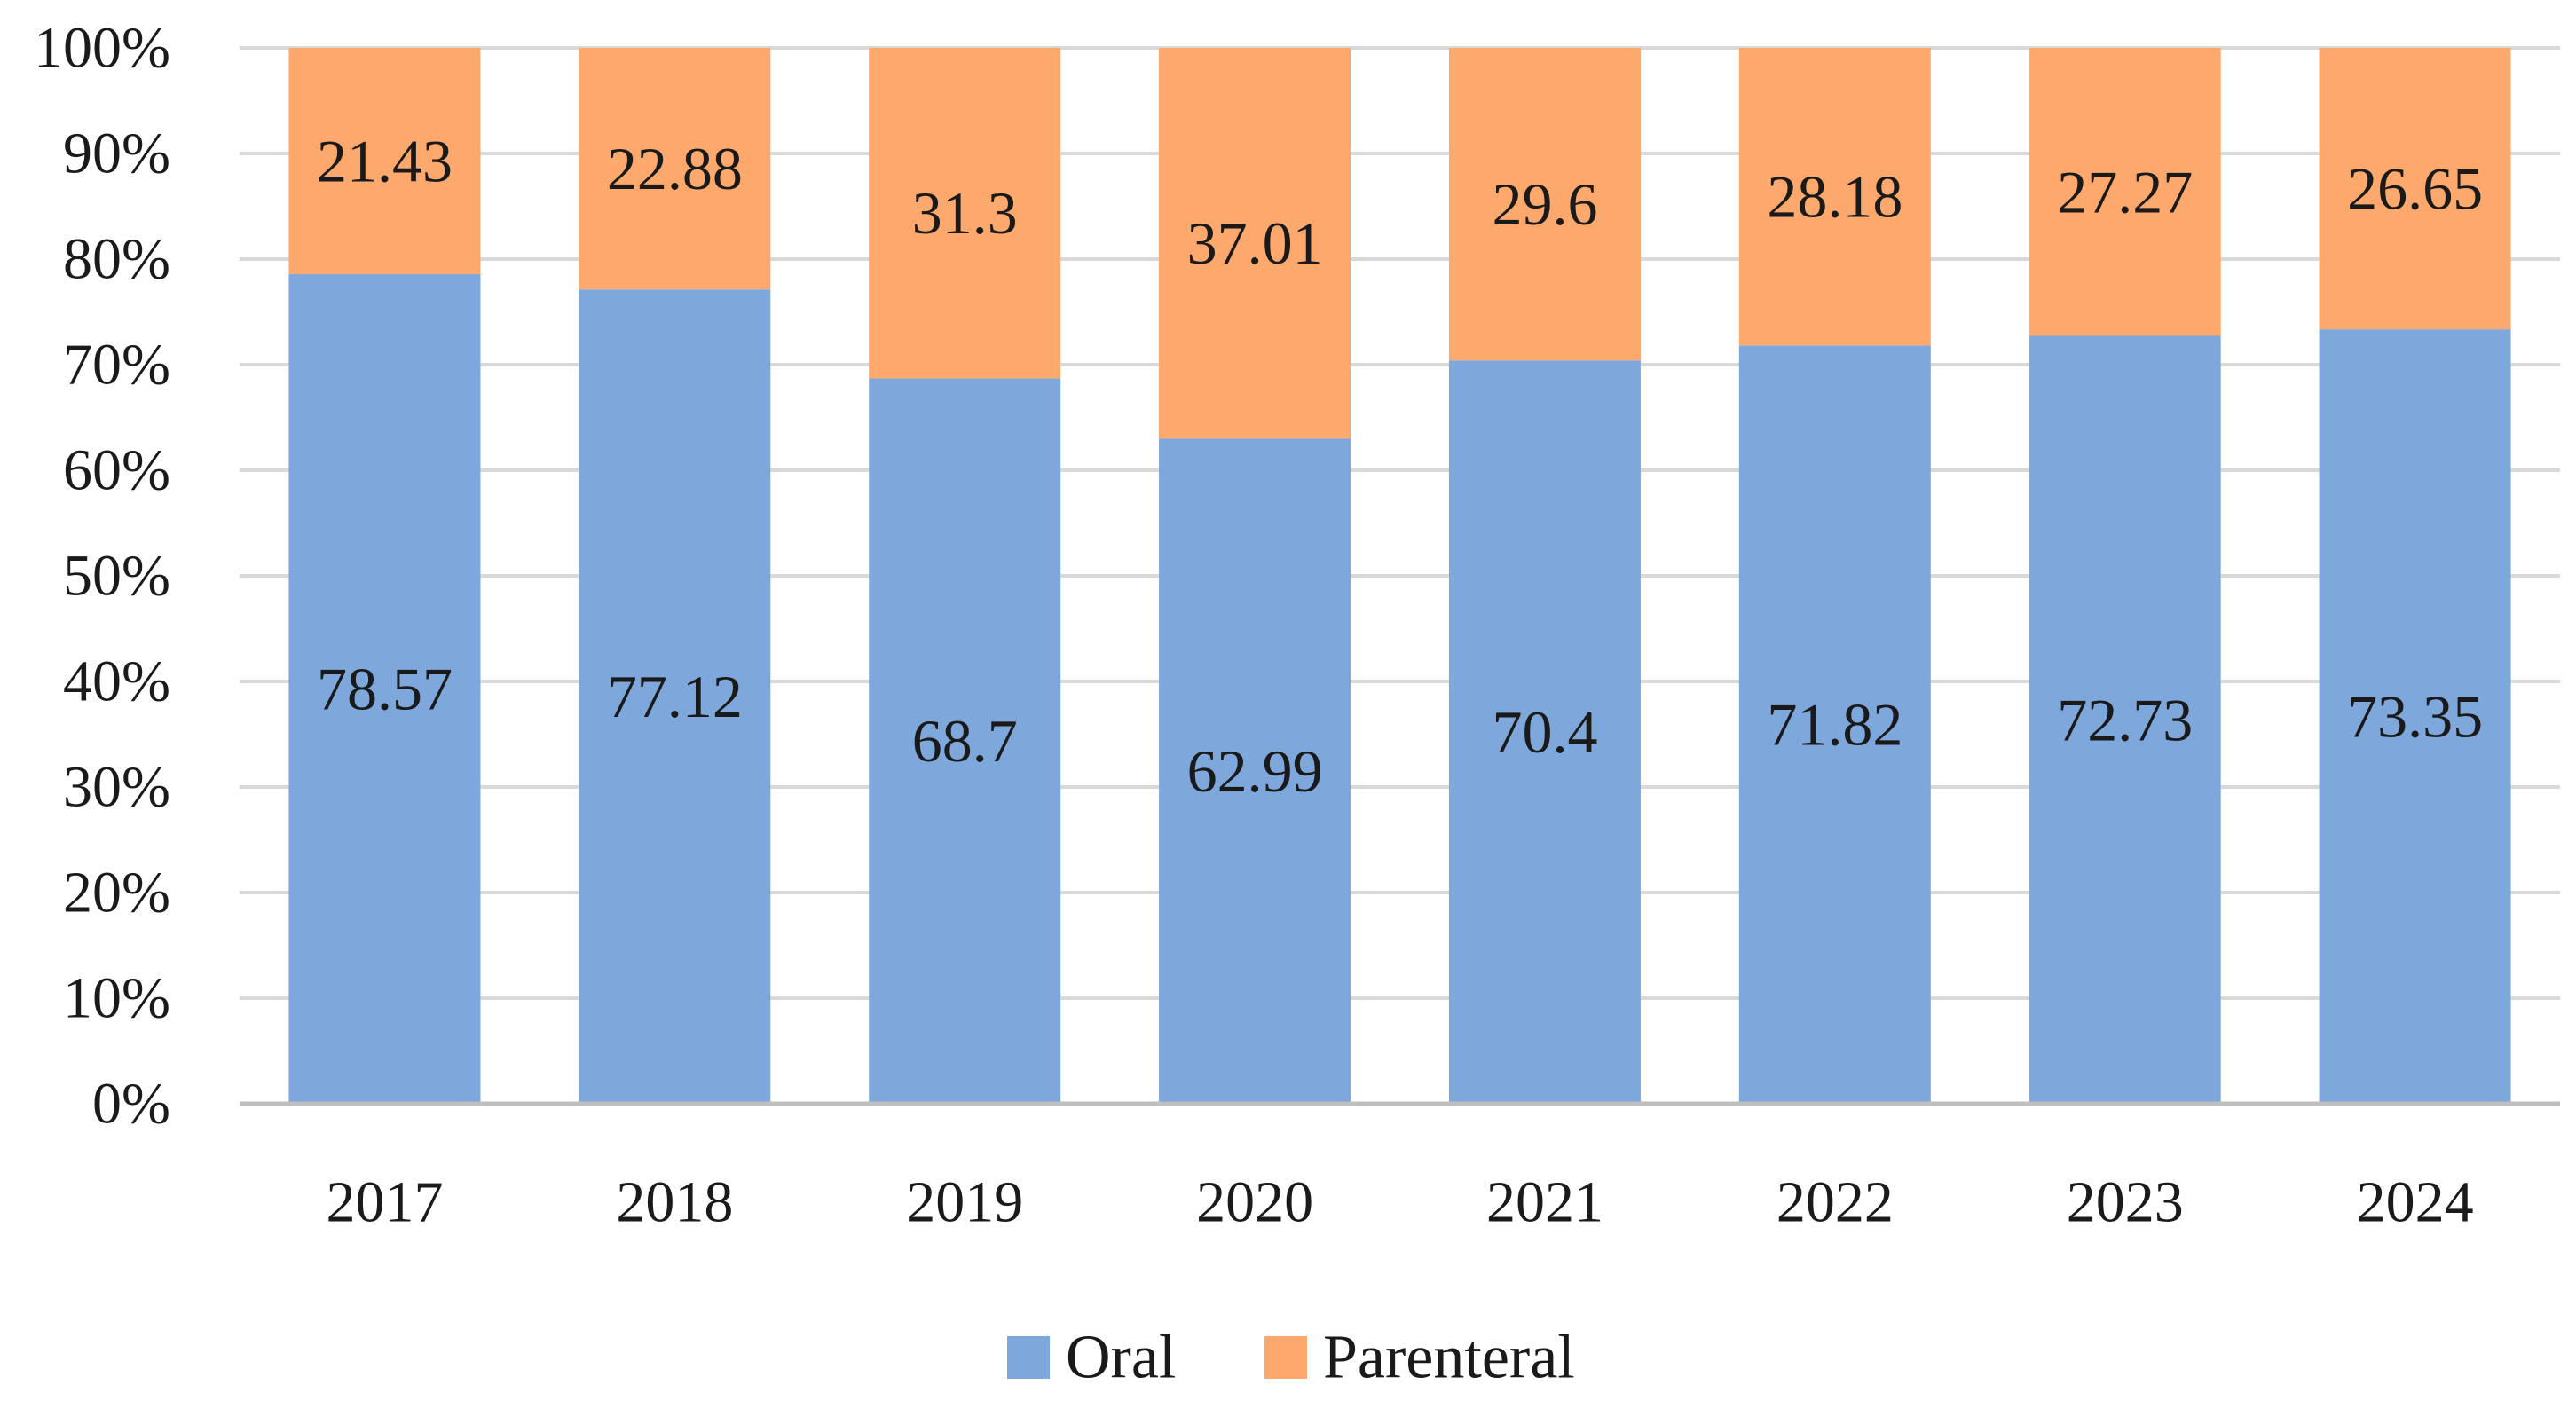  I want to click on y-tick-label: 10%, so click(117, 999).